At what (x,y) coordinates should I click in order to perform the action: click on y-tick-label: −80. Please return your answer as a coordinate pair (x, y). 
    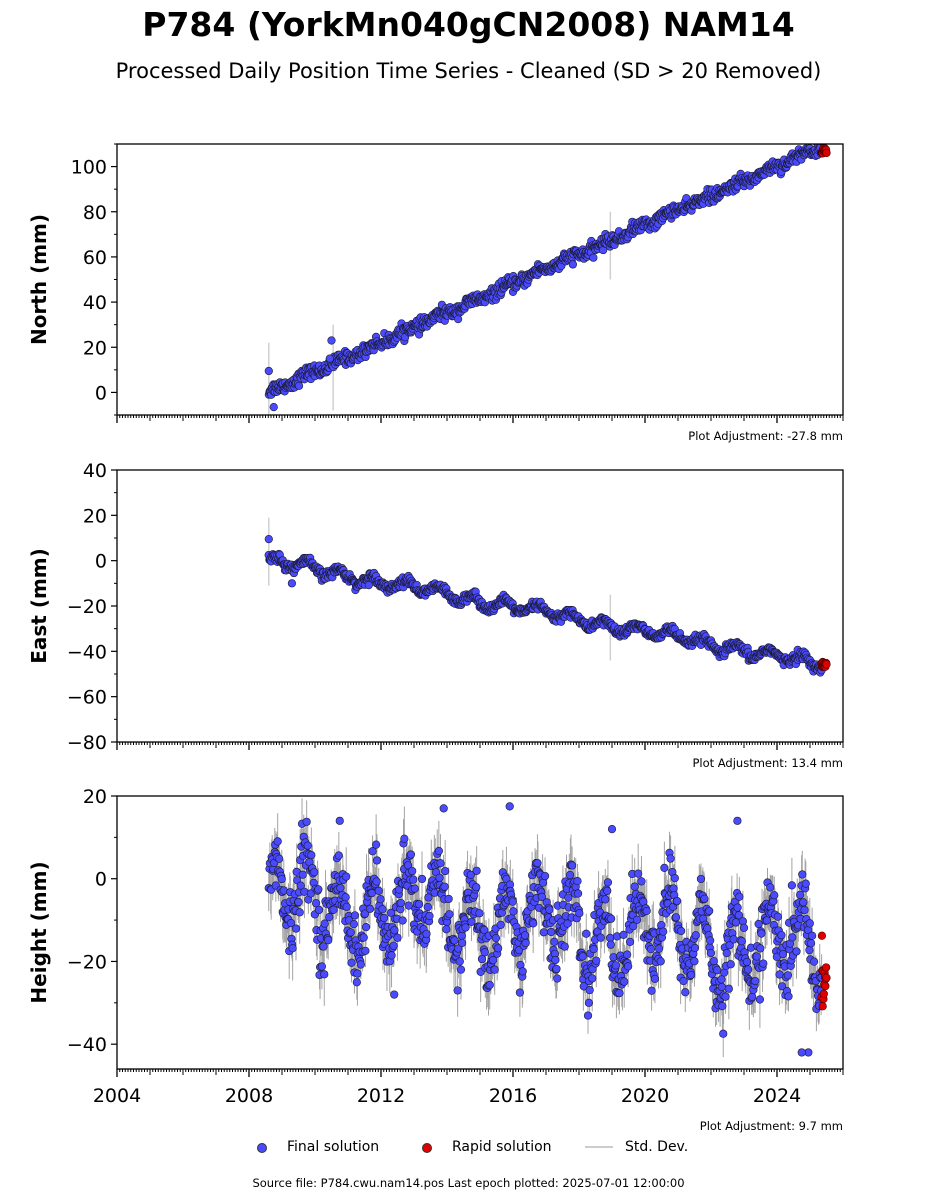
    Looking at the image, I should click on (87, 743).